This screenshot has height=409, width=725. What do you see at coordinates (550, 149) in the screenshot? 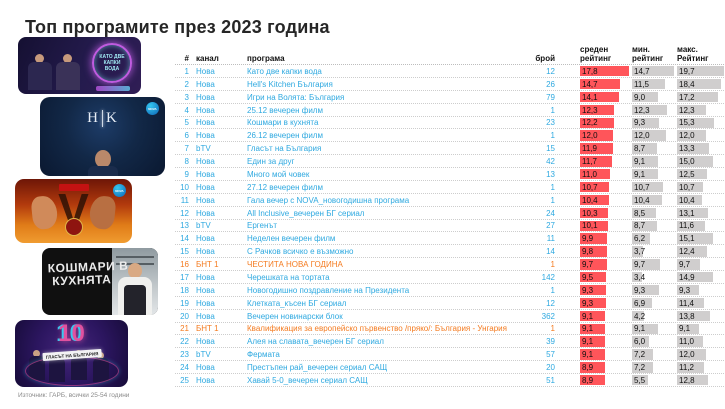
I see `count-cell: 15` at bounding box center [550, 149].